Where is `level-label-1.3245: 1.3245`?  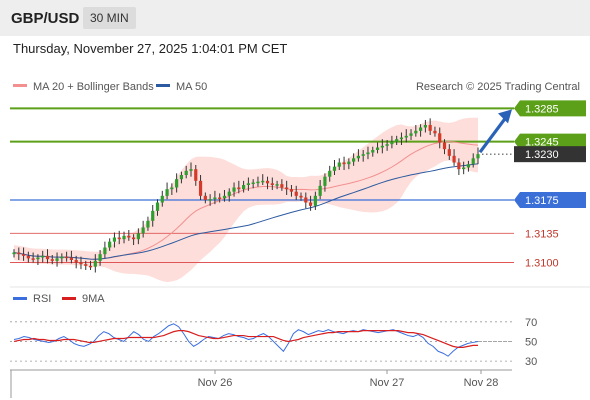 level-label-1.3245: 1.3245 is located at coordinates (542, 143).